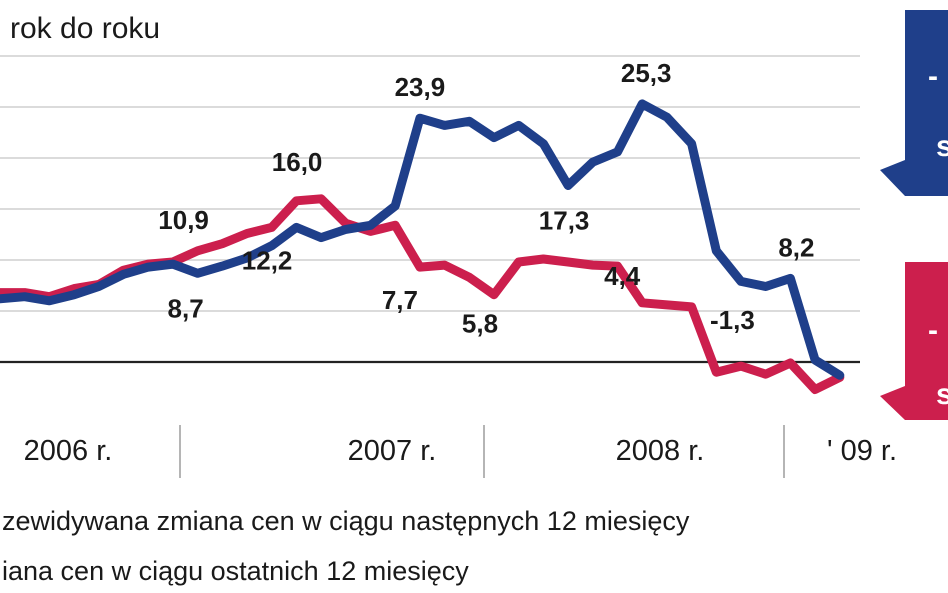 This screenshot has width=948, height=593. I want to click on data-label: 23,9, so click(420, 87).